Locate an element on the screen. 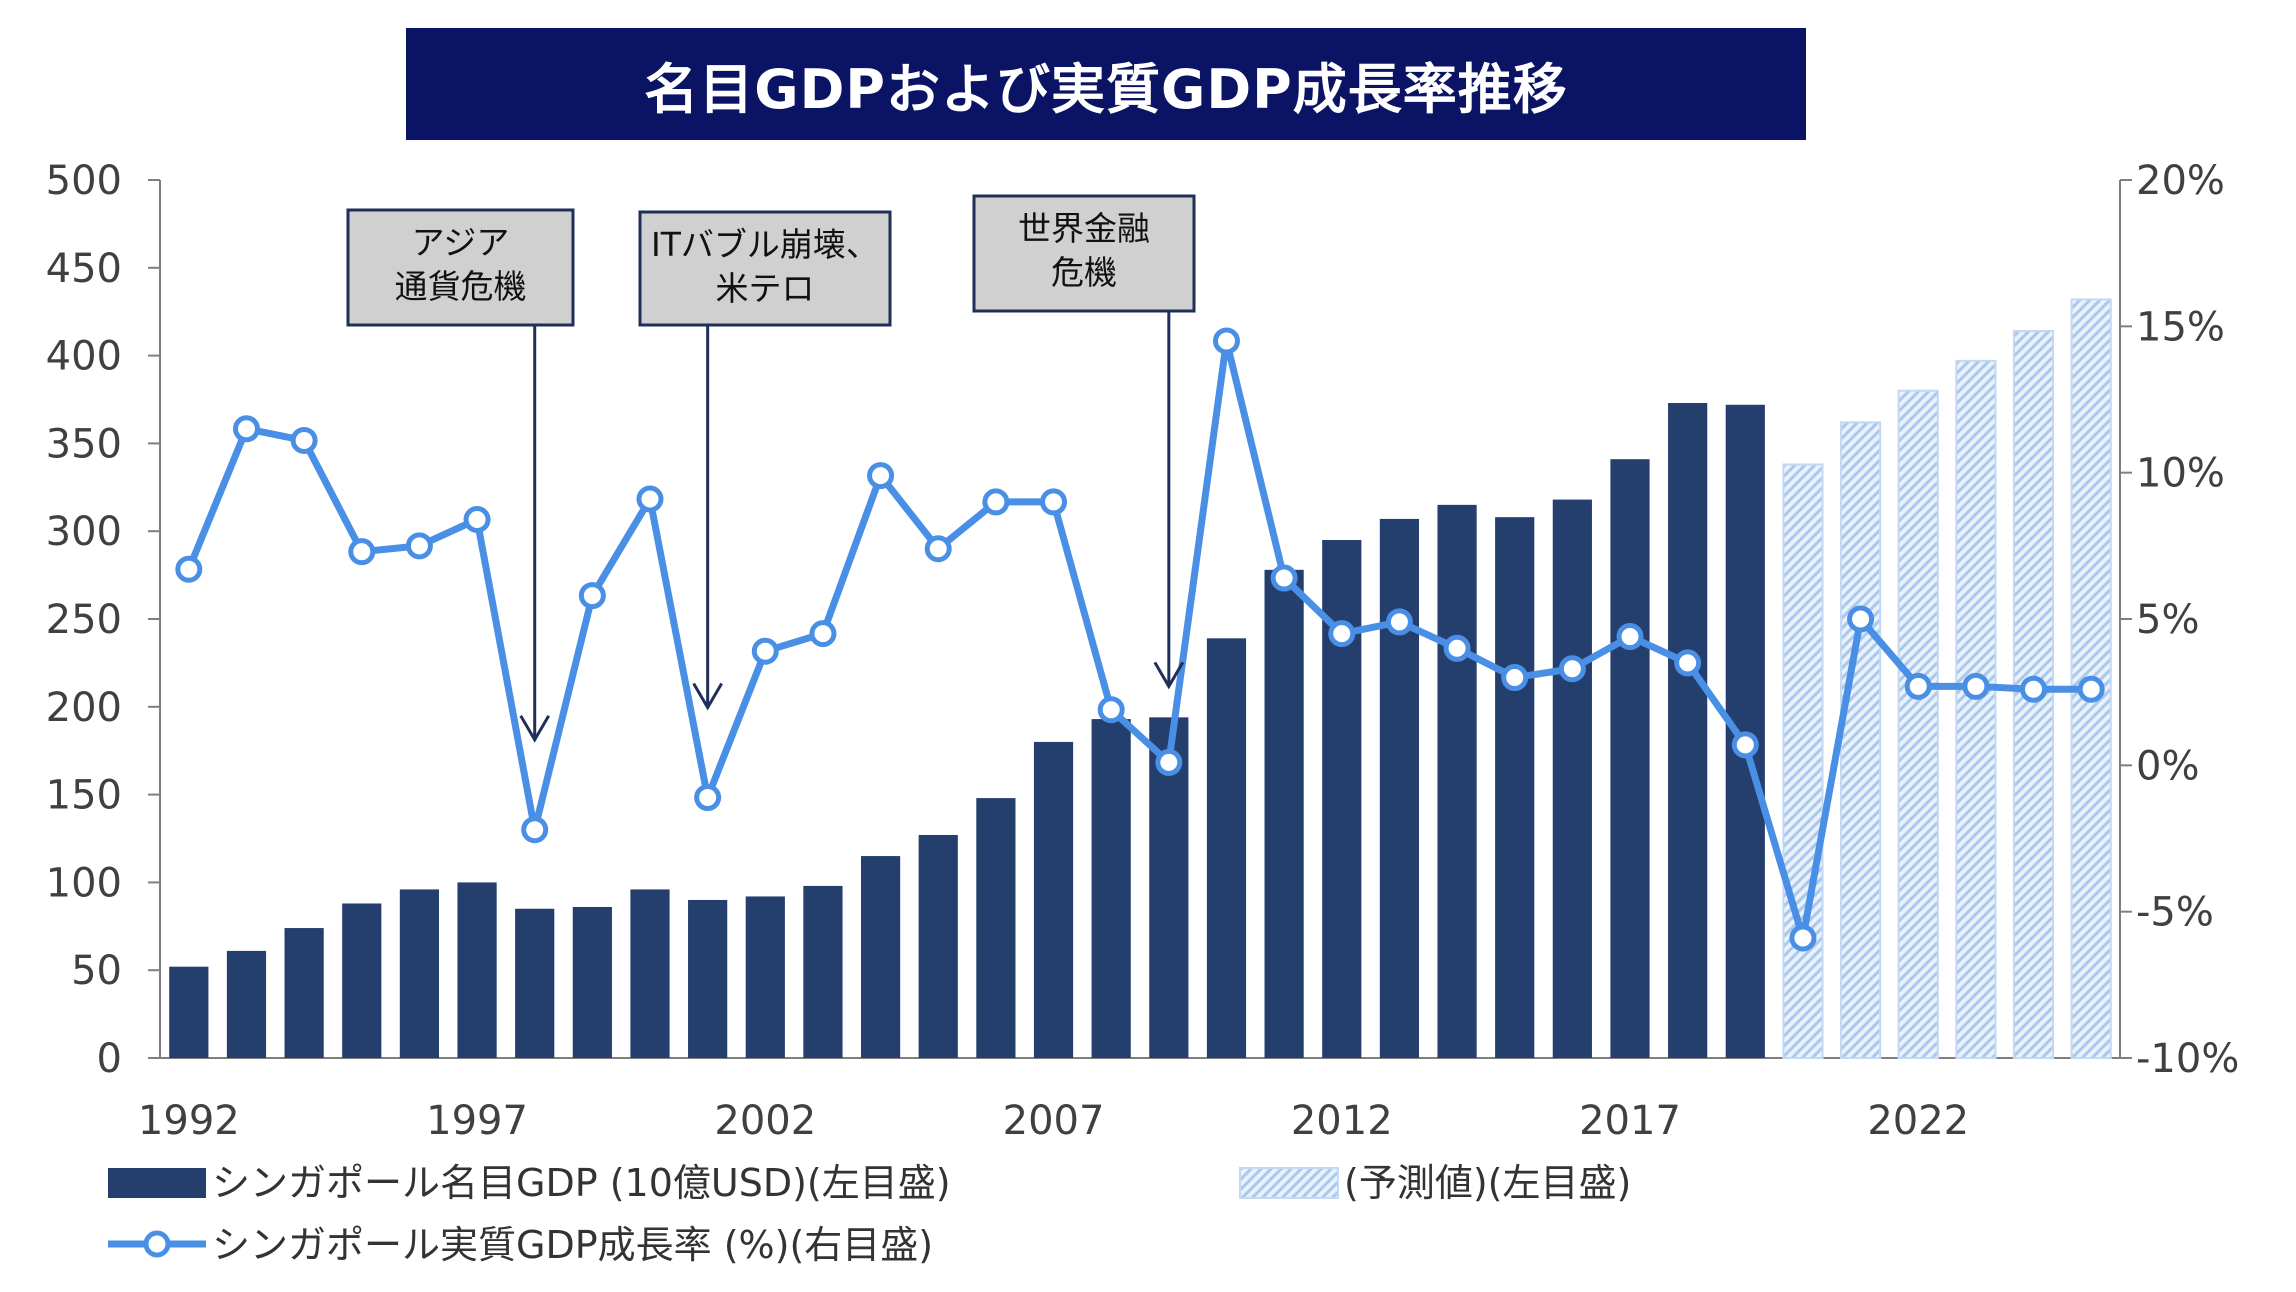 The image size is (2296, 1292). gdp-bar-1994 is located at coordinates (304, 993).